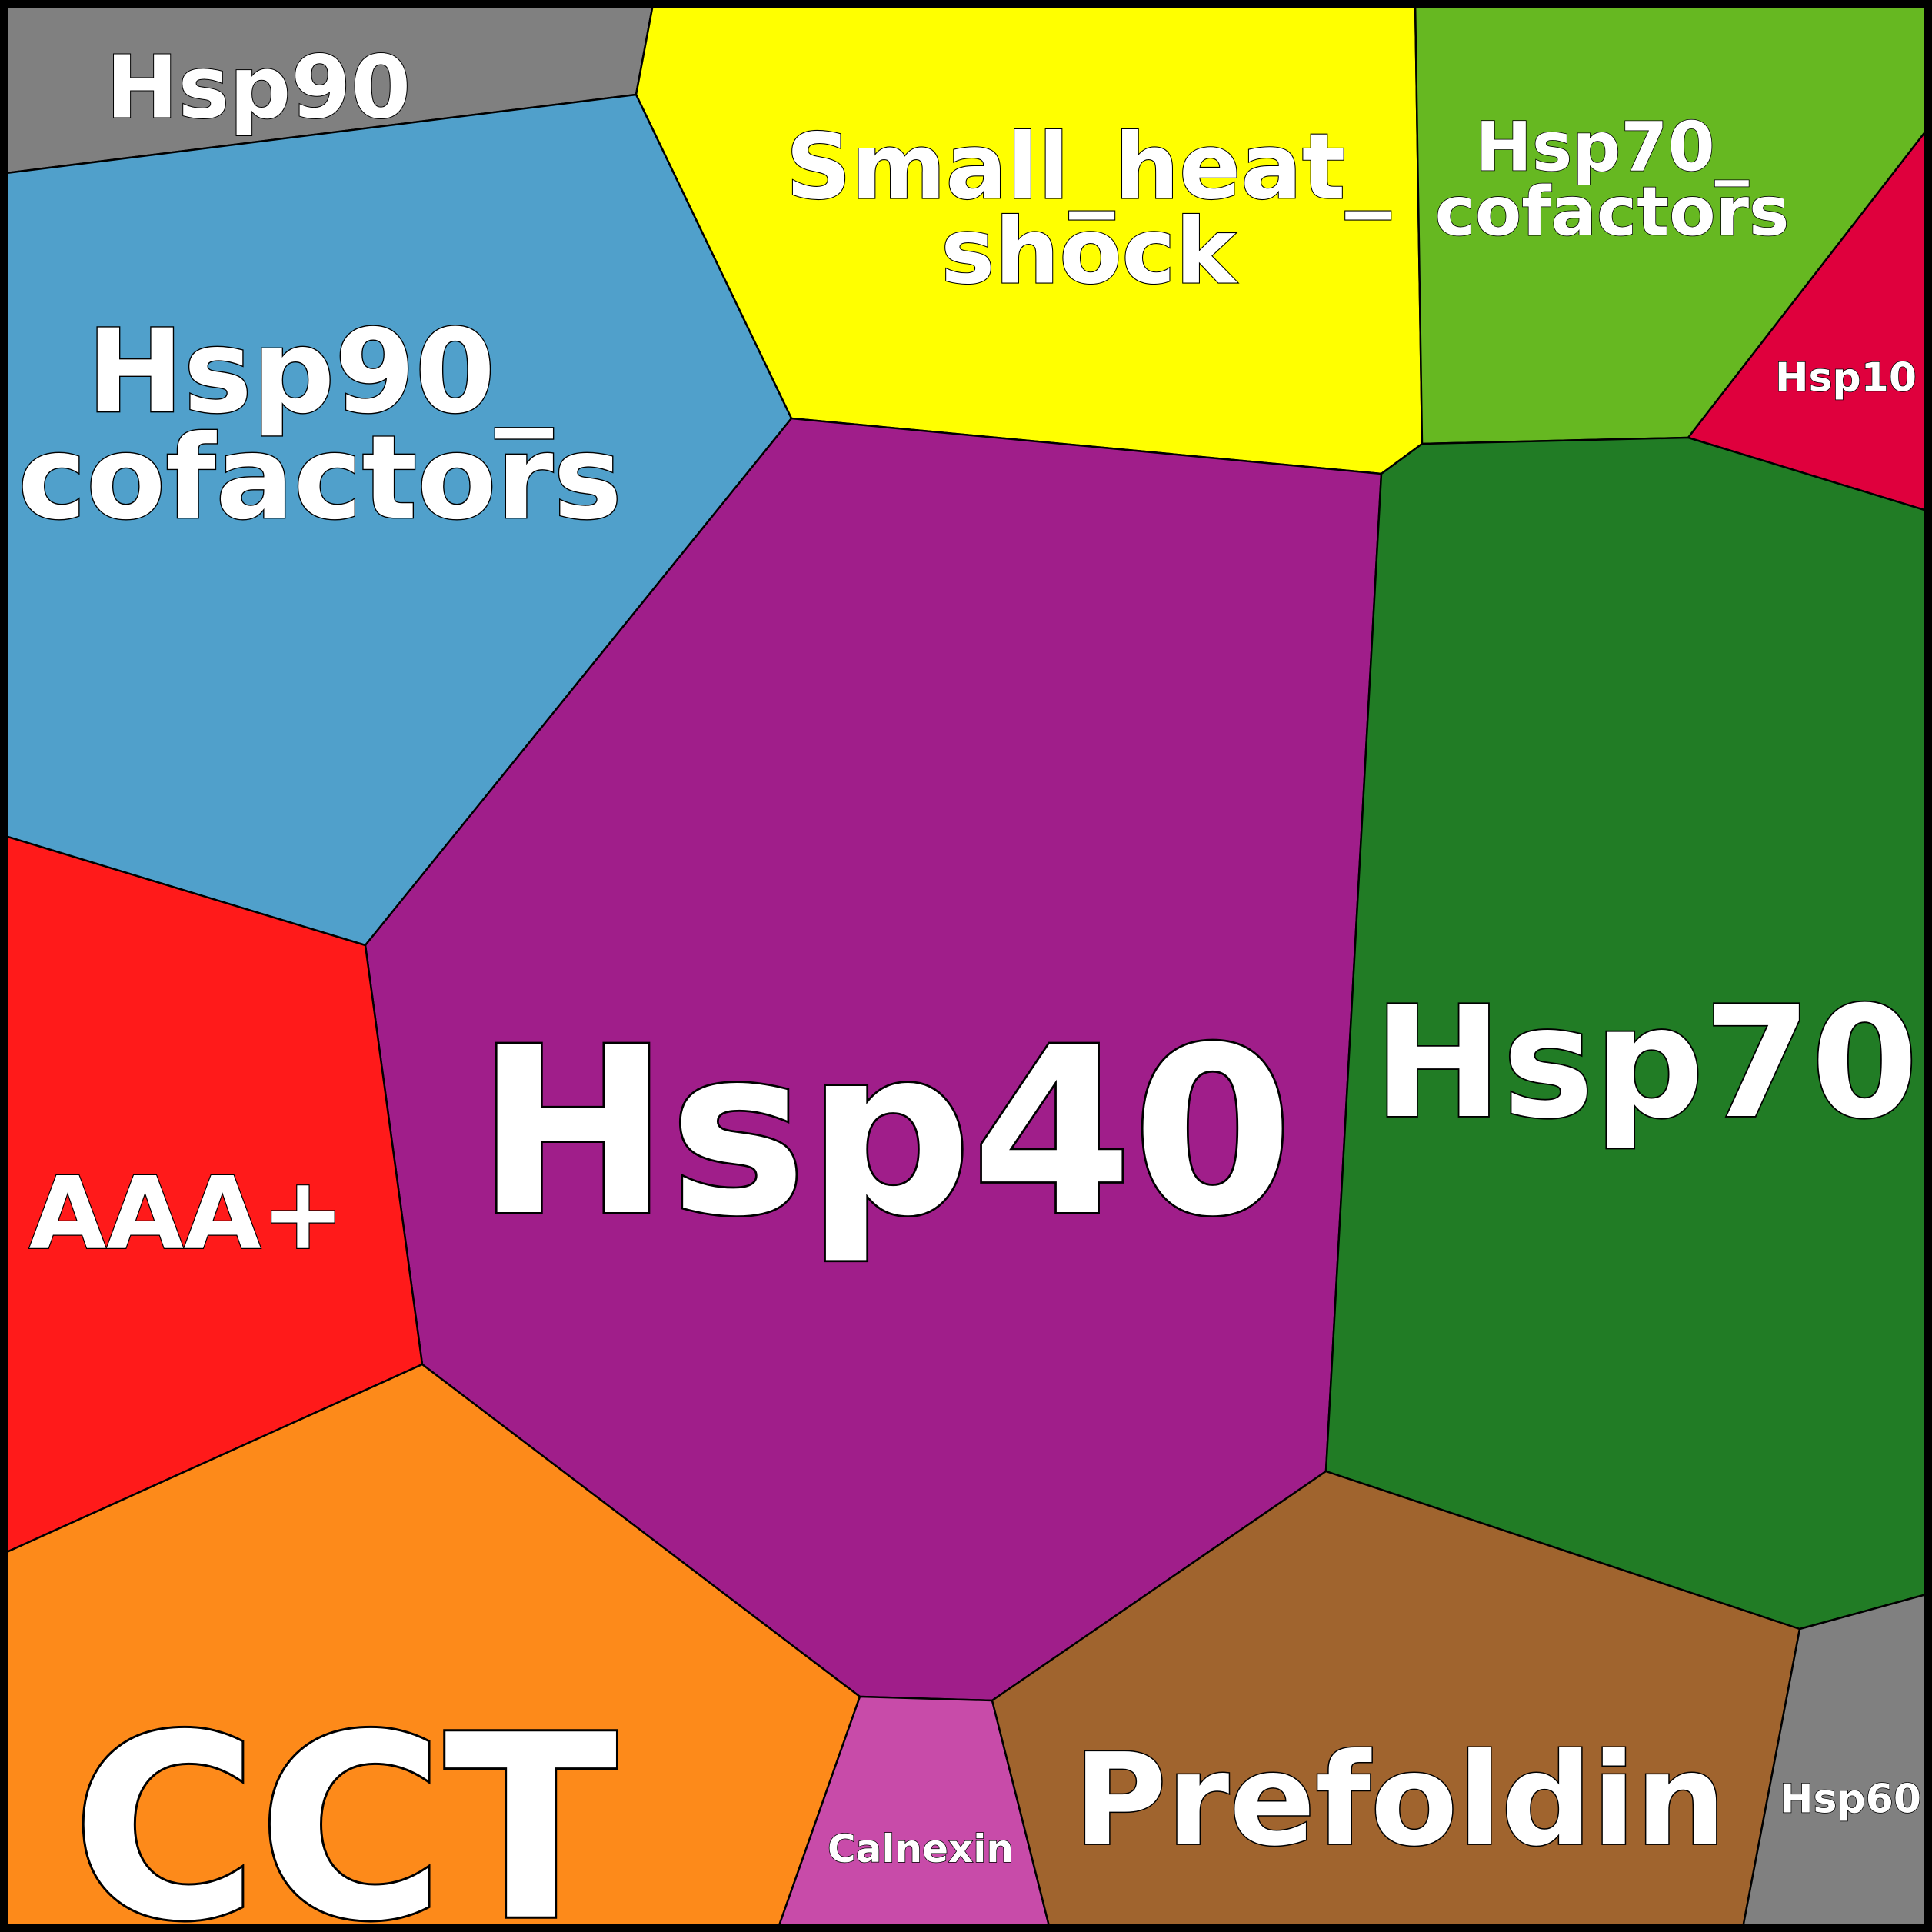 The image size is (1932, 1932). I want to click on label-hsp90: Hsp90, so click(258, 88).